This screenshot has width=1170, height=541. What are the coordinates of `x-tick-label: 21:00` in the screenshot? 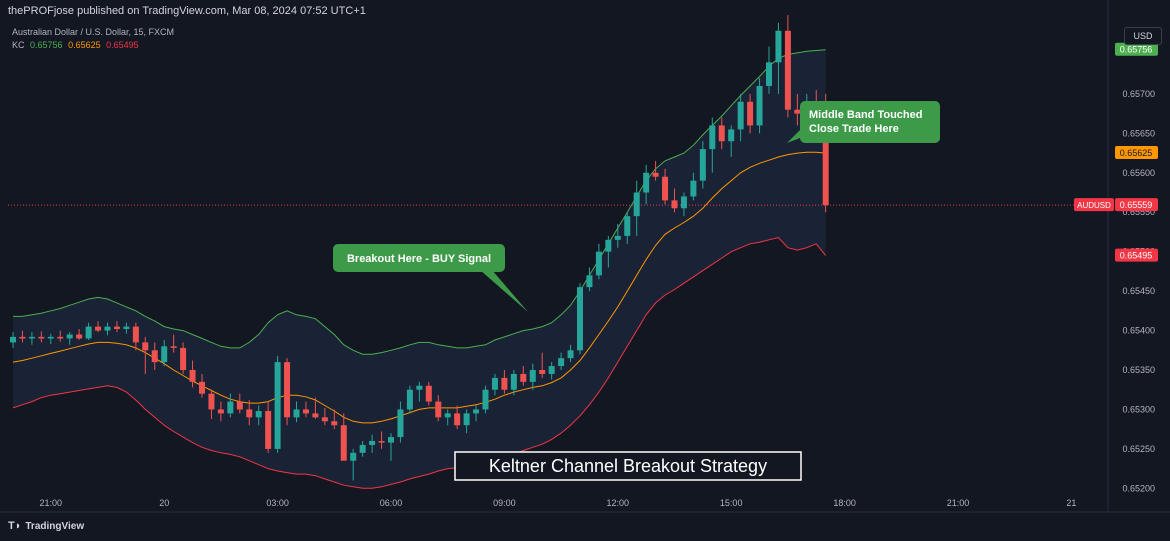 It's located at (51, 503).